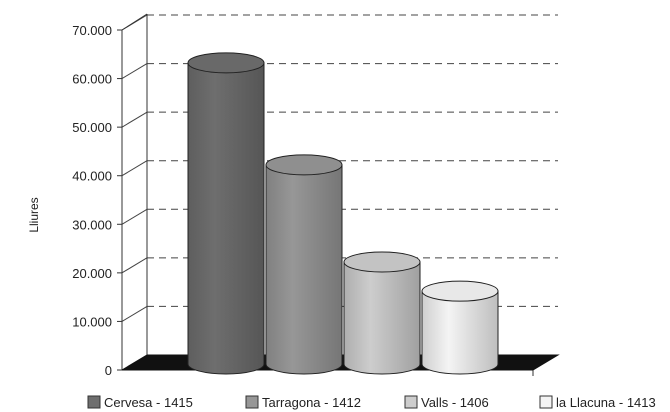 The image size is (670, 412). Describe the element at coordinates (92, 224) in the screenshot. I see `y-tick-label: 30.000` at that location.